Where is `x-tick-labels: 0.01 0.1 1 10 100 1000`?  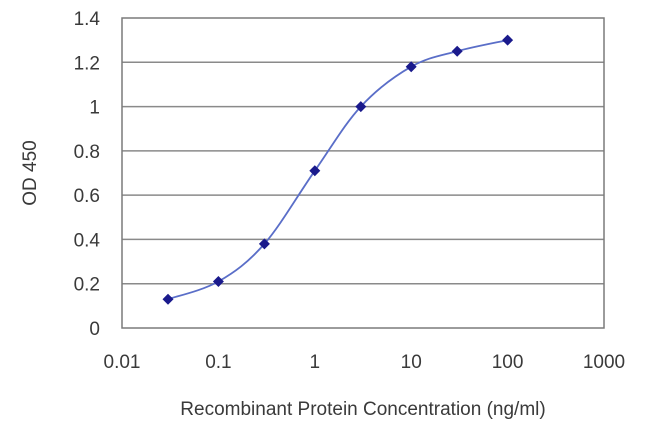
x-tick-labels: 0.01 0.1 1 10 100 1000 is located at coordinates (365, 362).